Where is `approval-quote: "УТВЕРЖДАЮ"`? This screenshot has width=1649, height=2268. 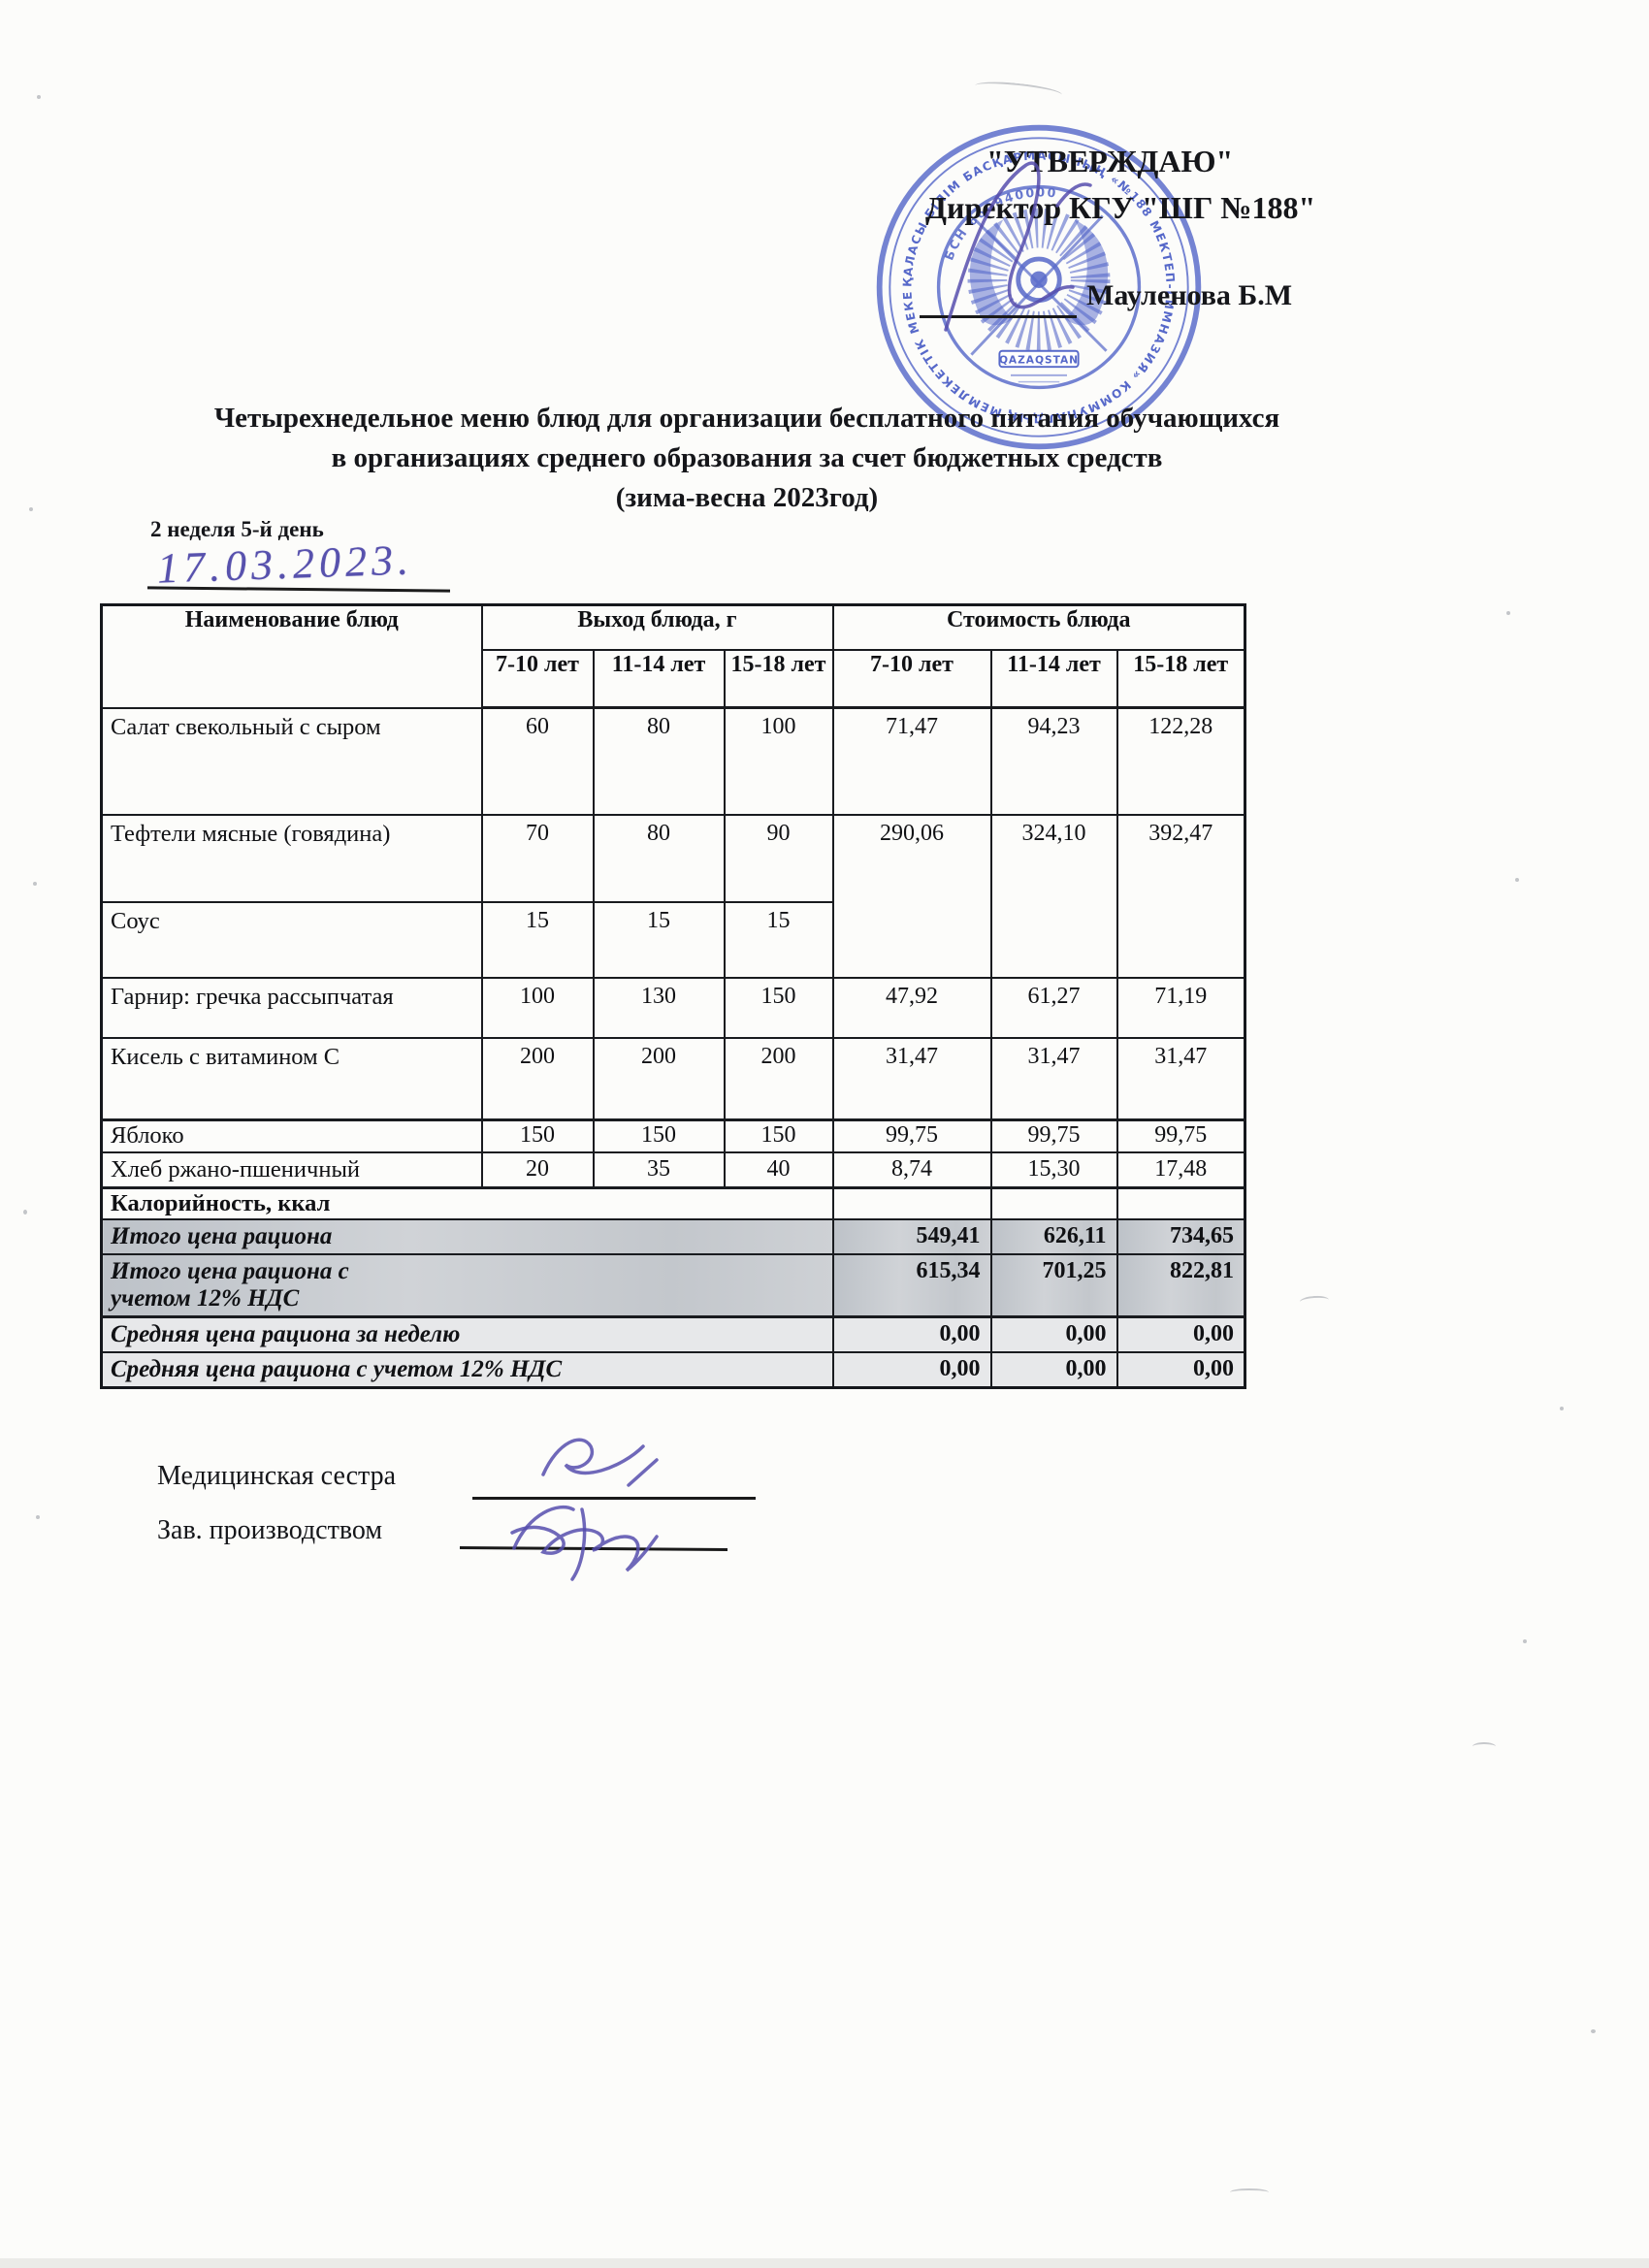
approval-quote: "УТВЕРЖДАЮ" is located at coordinates (1110, 161).